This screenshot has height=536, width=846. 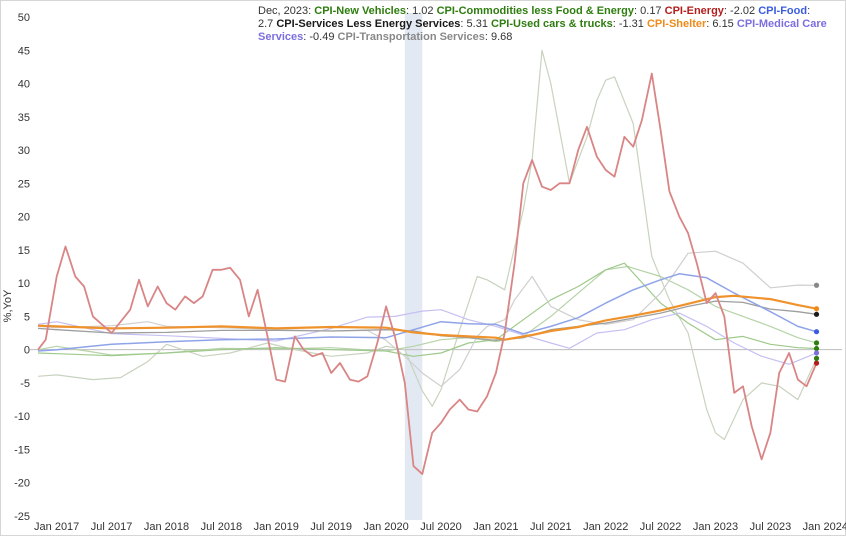 What do you see at coordinates (783, 11) in the screenshot?
I see `legend-series-name: CPI-Food` at bounding box center [783, 11].